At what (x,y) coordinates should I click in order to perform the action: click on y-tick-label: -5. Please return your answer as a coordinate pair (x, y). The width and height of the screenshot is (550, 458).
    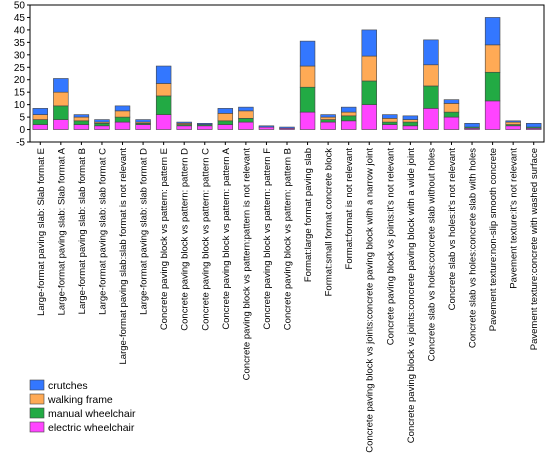
    Looking at the image, I should click on (20, 143).